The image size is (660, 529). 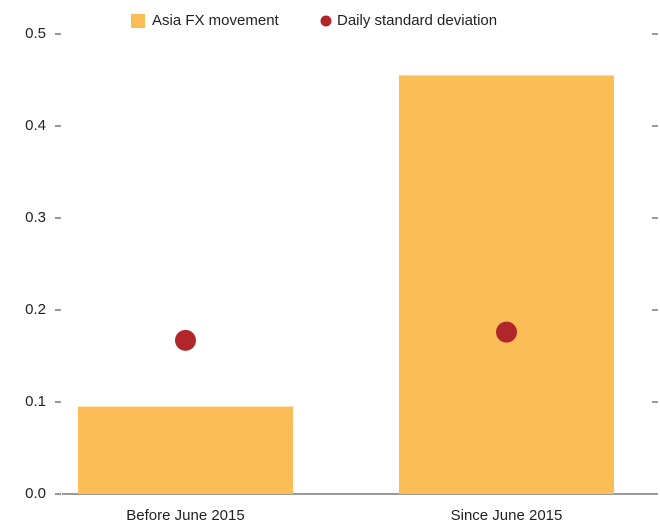 What do you see at coordinates (417, 20) in the screenshot?
I see `legend-label: Daily standard deviation` at bounding box center [417, 20].